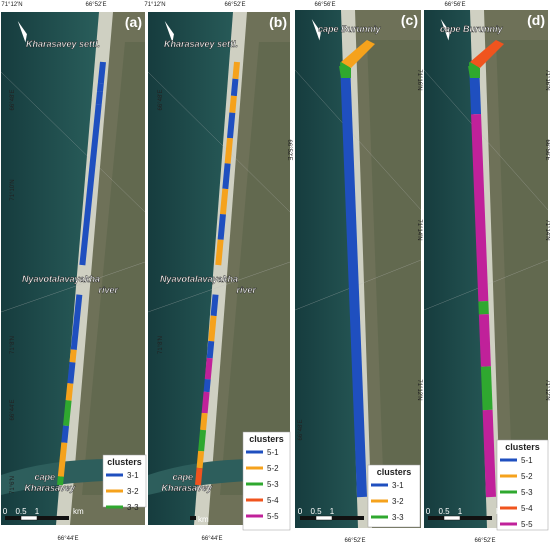 The height and width of the screenshot is (544, 550). What do you see at coordinates (398, 501) in the screenshot?
I see `legend-entry: 3-2` at bounding box center [398, 501].